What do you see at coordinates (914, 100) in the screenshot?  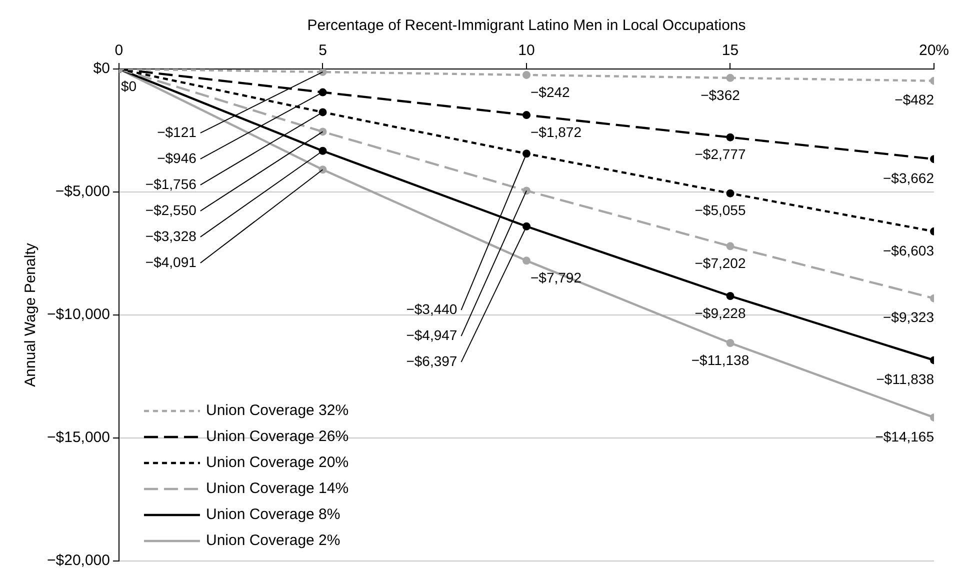 I see `data-label: −$482` at bounding box center [914, 100].